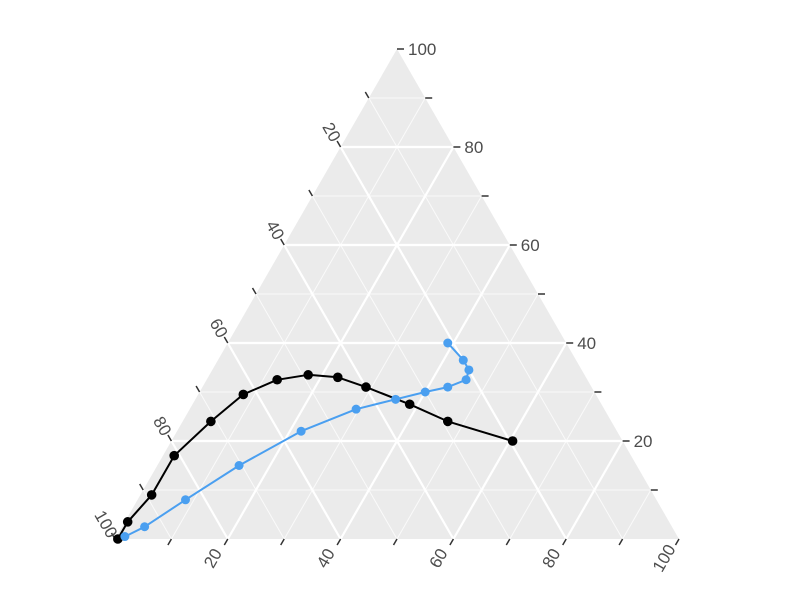 This screenshot has width=800, height=600. I want to click on left-axis-tick-label: 40, so click(275, 230).